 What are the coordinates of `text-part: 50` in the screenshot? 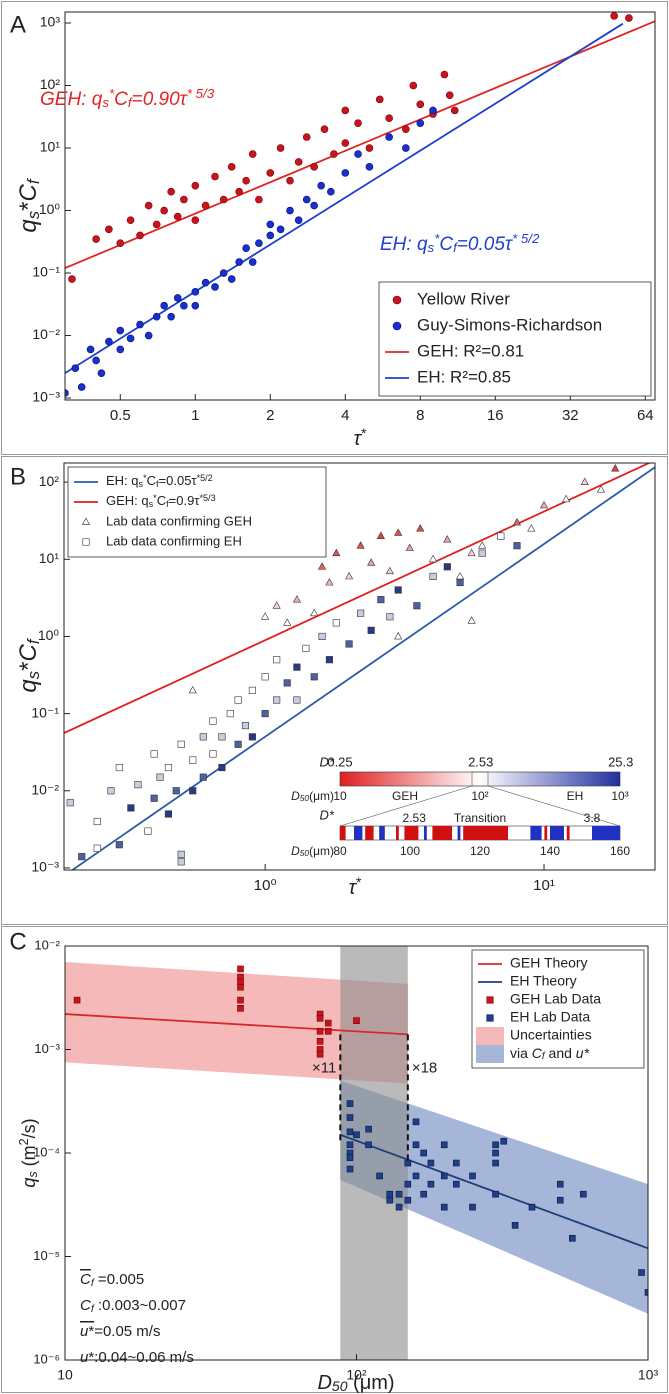 It's located at (305, 853).